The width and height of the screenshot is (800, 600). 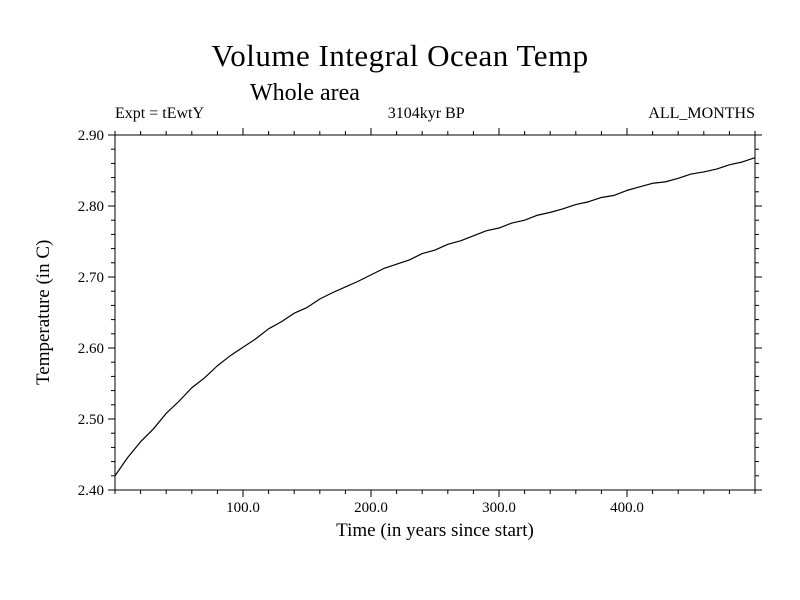 I want to click on y-tick-label: 2.60, so click(x=91, y=349).